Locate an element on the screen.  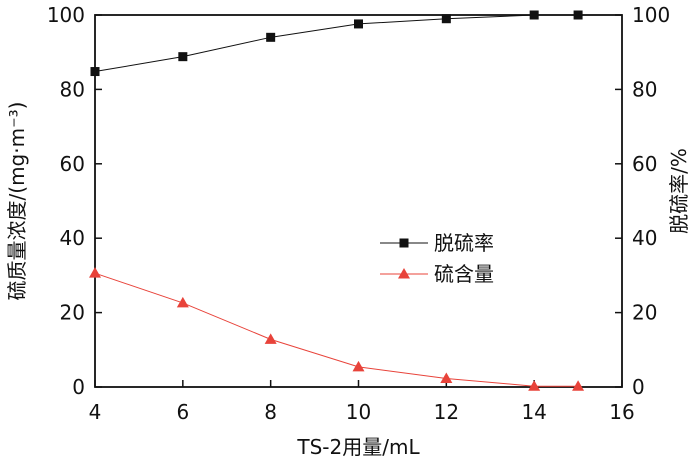
y-left-tick-label: 20 is located at coordinates (72, 313).